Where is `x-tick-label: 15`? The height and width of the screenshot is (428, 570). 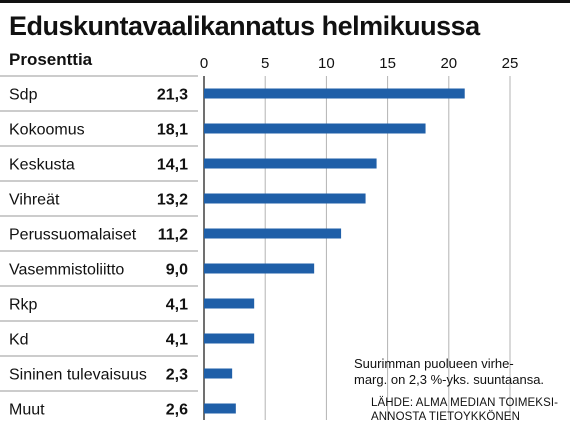 x-tick-label: 15 is located at coordinates (387, 63).